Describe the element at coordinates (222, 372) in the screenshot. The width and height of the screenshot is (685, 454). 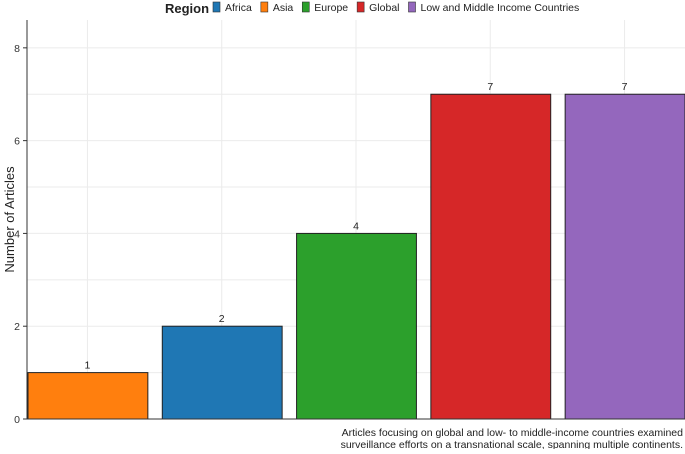
I see `bar-africa` at that location.